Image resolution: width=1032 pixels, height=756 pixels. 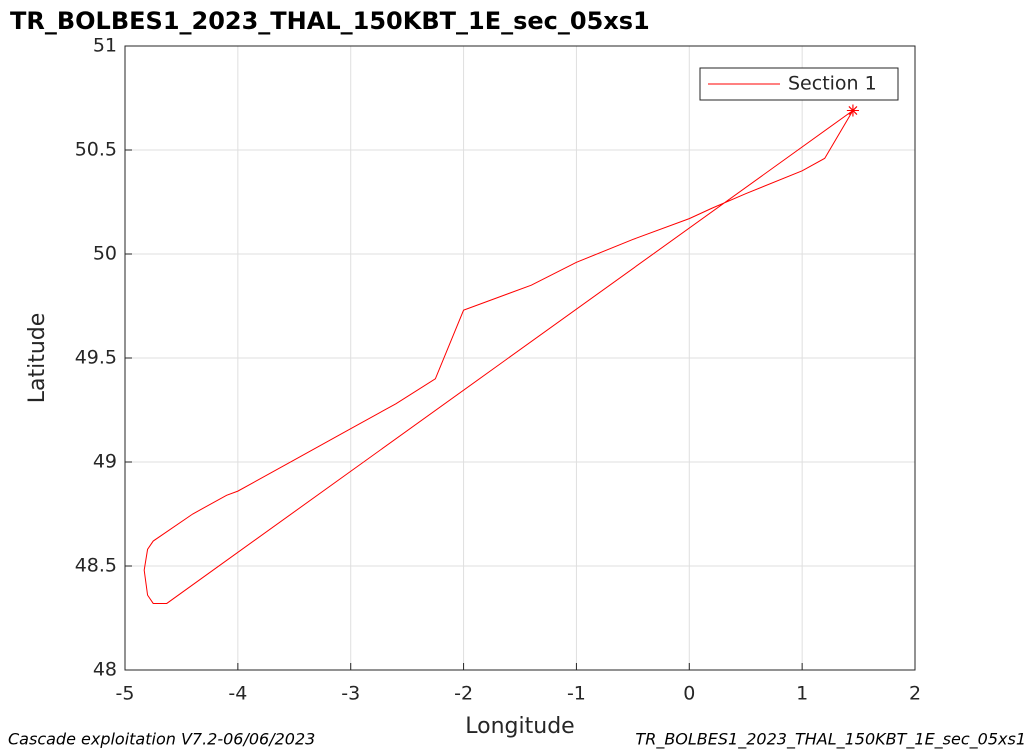 I want to click on endpoint-marker, so click(x=852, y=110).